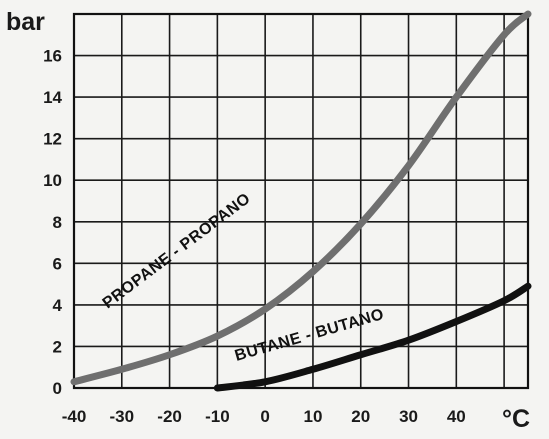 Image resolution: width=549 pixels, height=439 pixels. I want to click on y-tick-label: 8, so click(57, 222).